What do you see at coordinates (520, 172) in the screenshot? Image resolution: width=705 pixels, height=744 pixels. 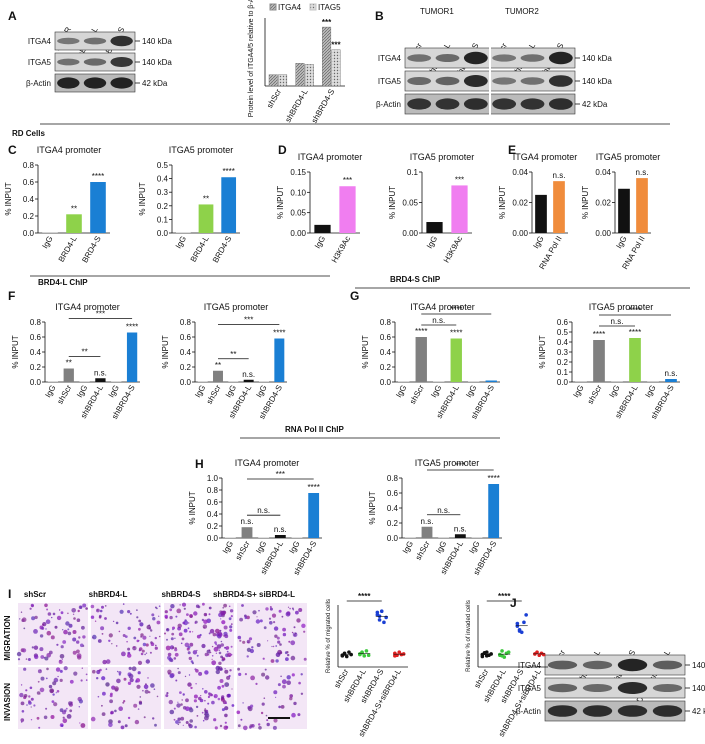 I see `y-tick-label: 0.04` at bounding box center [520, 172].